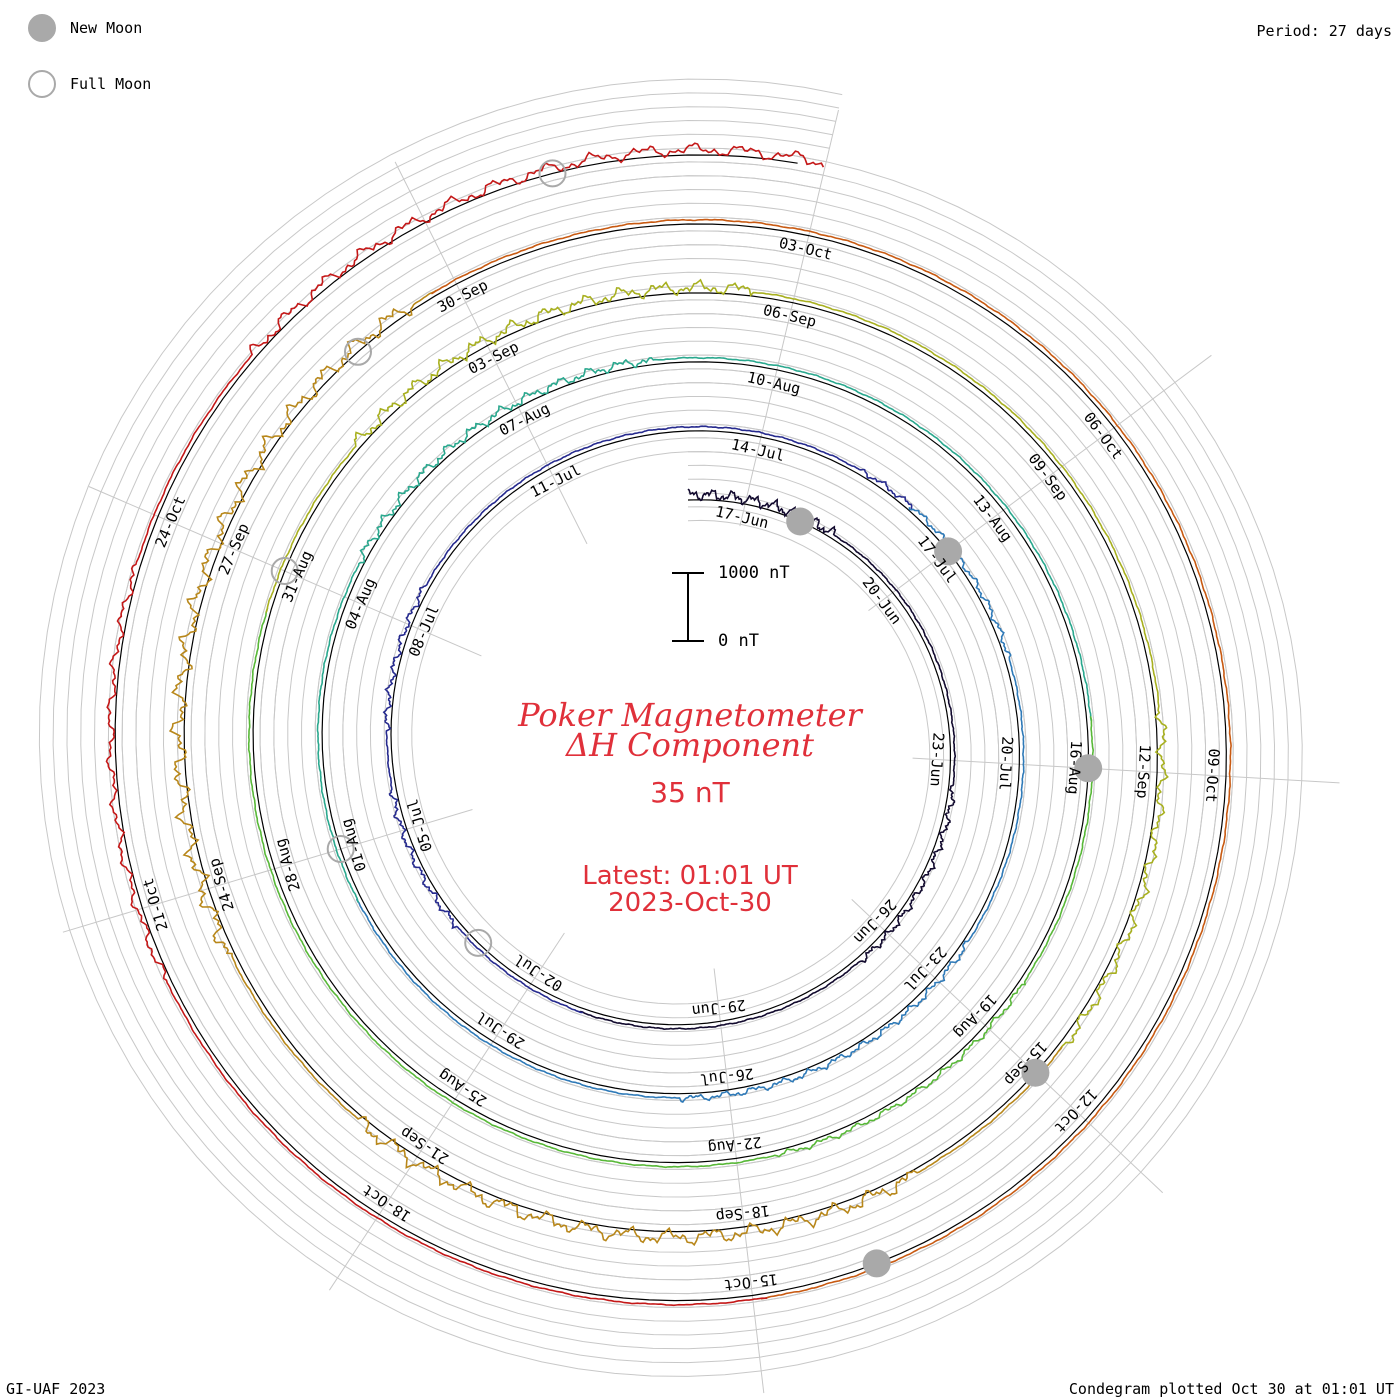  I want to click on scale-bar, so click(688, 607).